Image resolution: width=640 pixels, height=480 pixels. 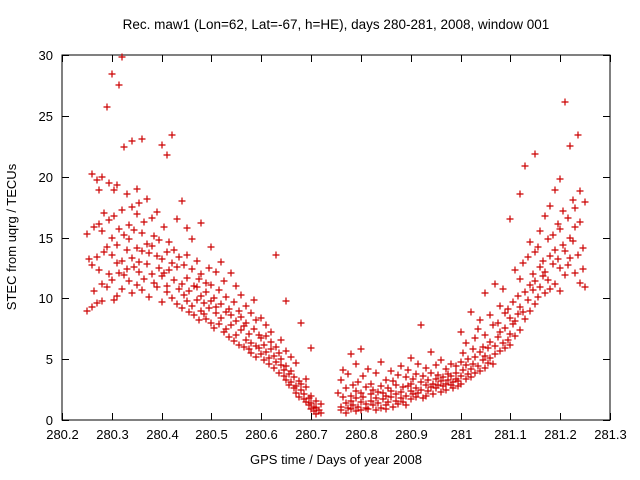 I want to click on x-tick-label: 281.1, so click(x=510, y=434).